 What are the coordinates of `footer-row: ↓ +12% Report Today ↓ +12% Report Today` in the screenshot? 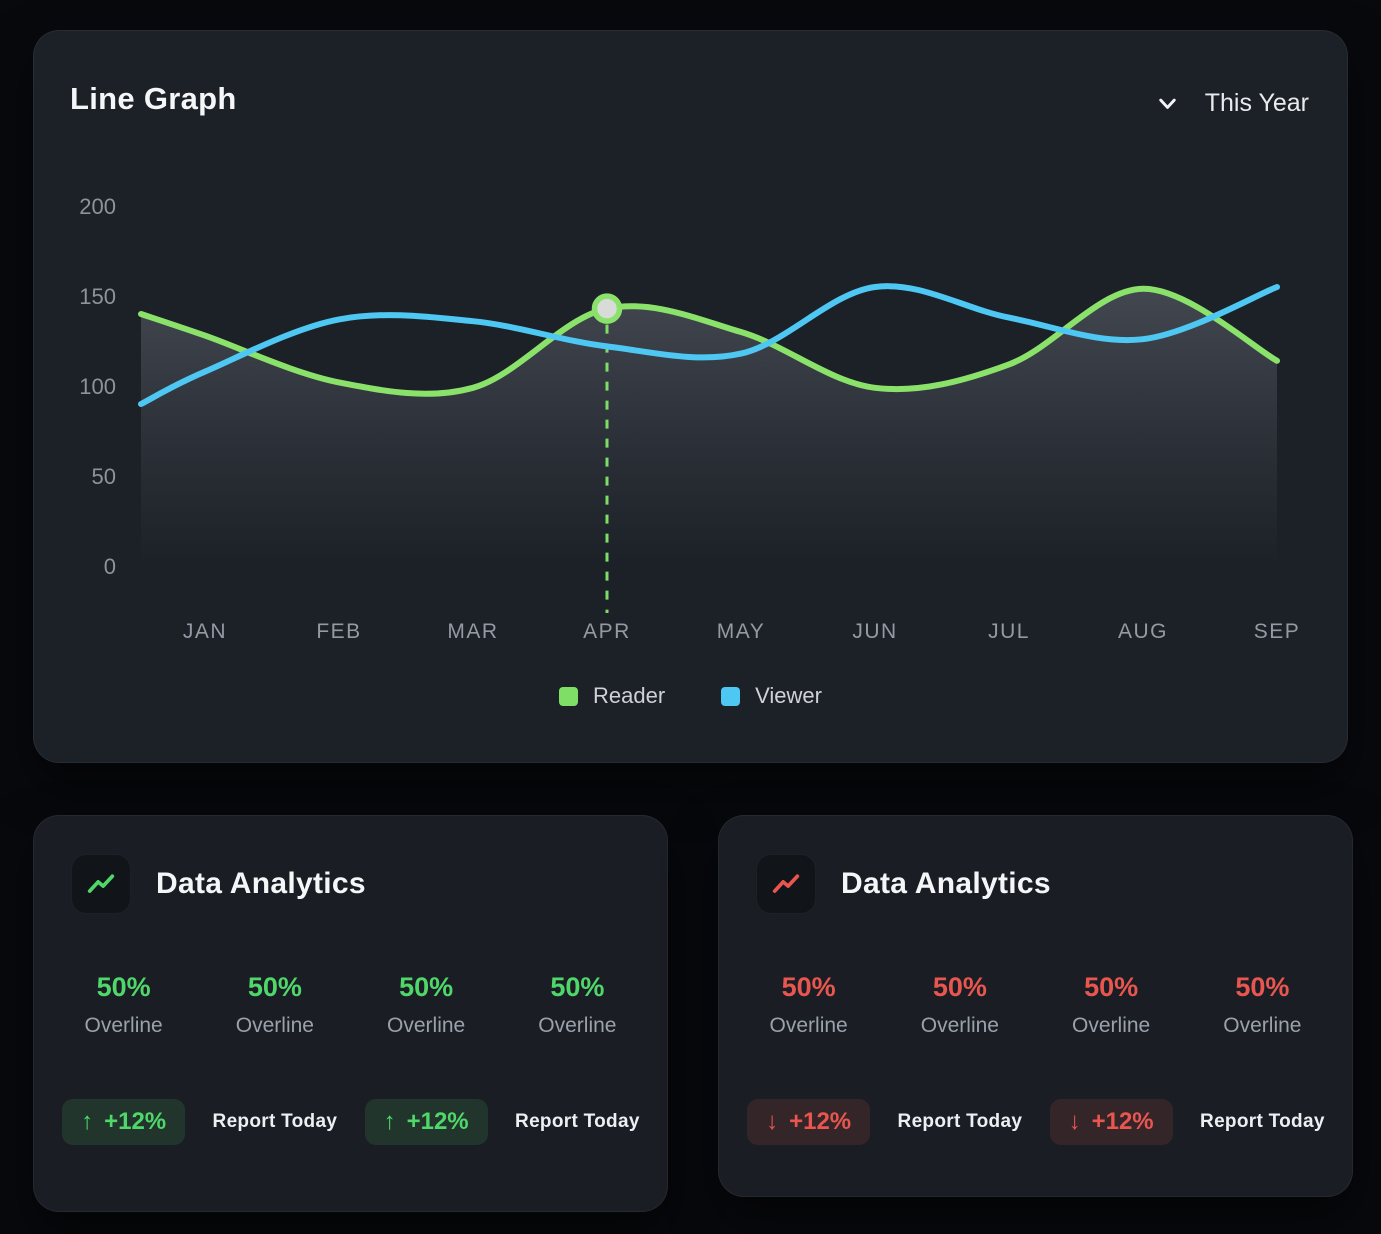 It's located at (1035, 1122).